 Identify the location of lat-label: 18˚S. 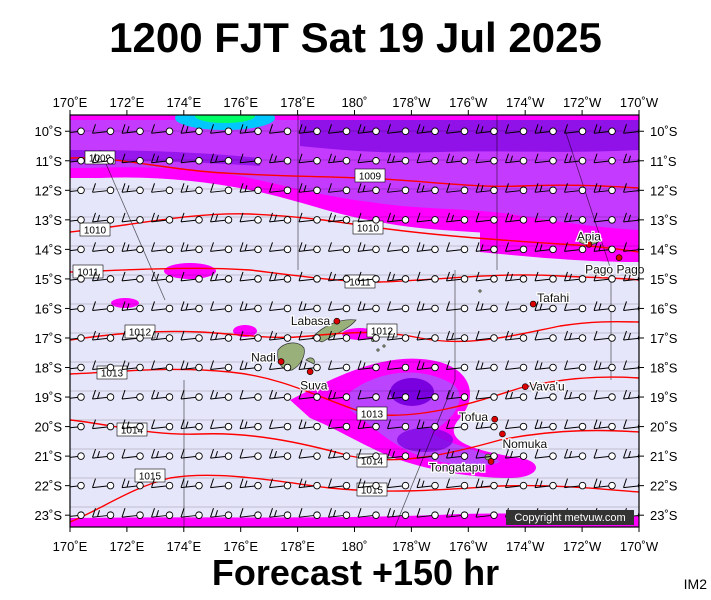
(664, 368).